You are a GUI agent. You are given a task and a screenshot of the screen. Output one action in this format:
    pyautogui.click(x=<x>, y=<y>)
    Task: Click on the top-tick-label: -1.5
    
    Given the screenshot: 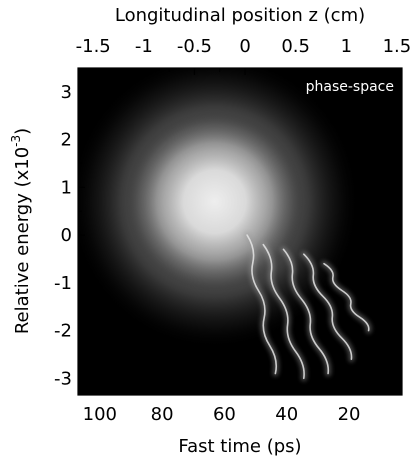 What is the action you would take?
    pyautogui.click(x=93, y=46)
    